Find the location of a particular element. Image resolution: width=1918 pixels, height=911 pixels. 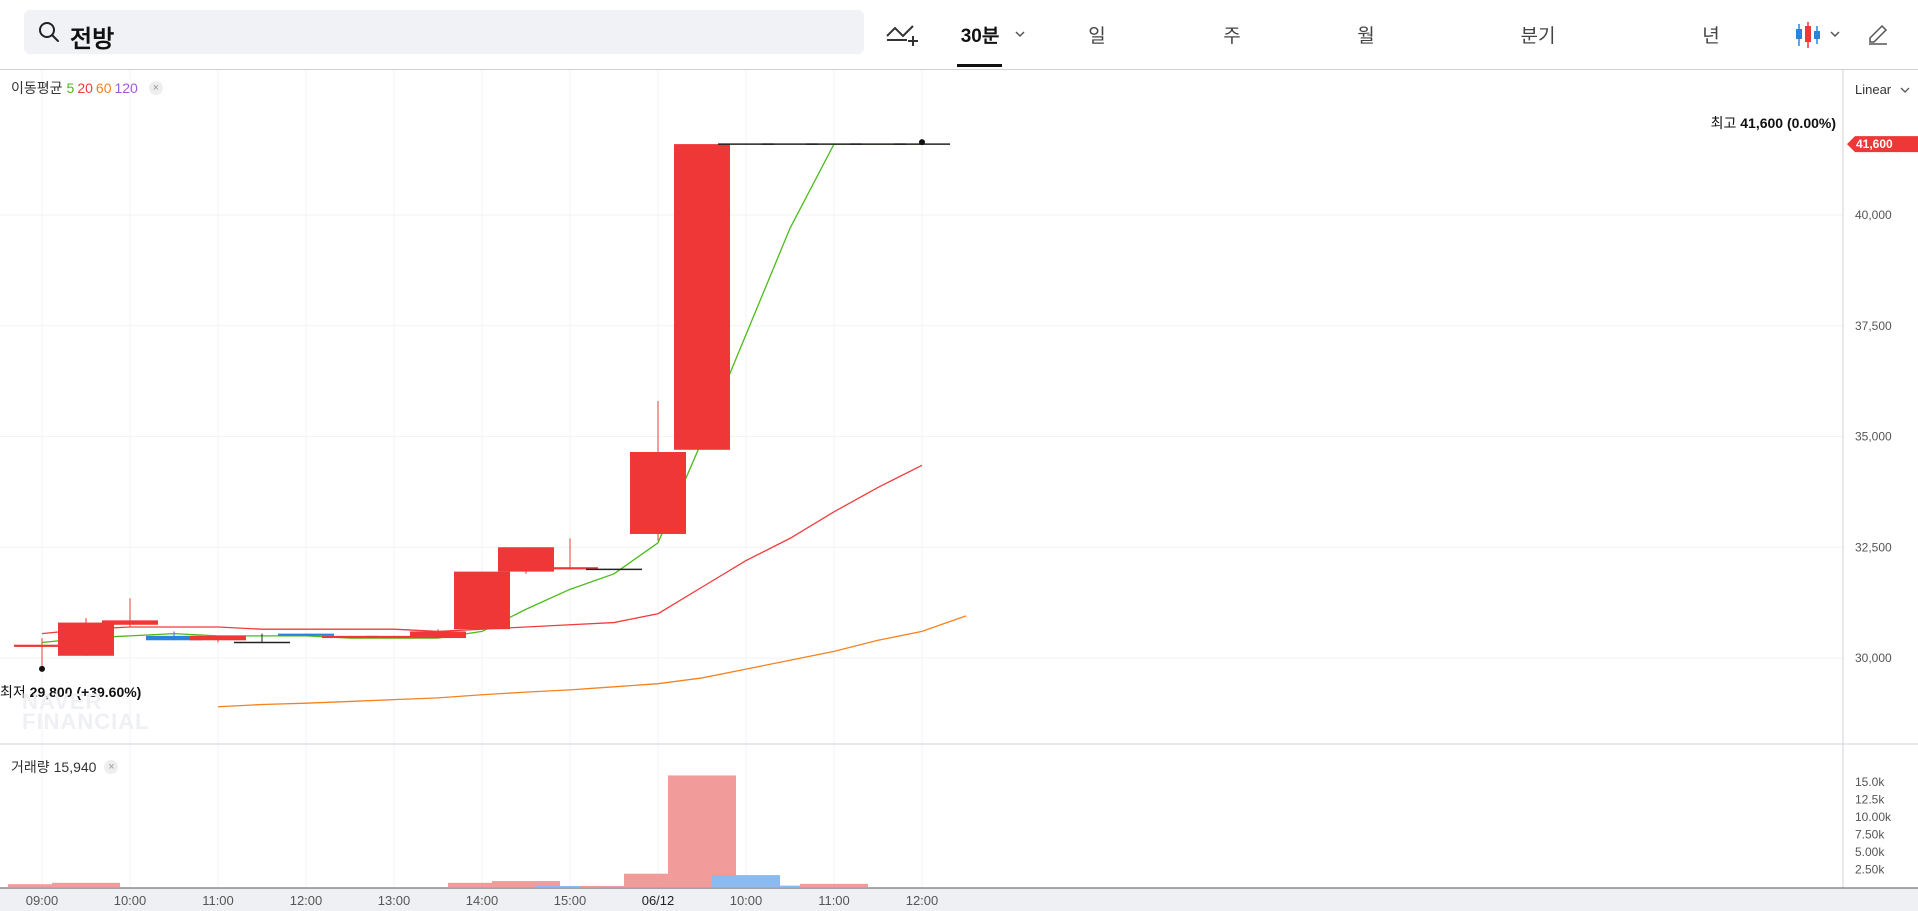

low-marker is located at coordinates (42, 668).